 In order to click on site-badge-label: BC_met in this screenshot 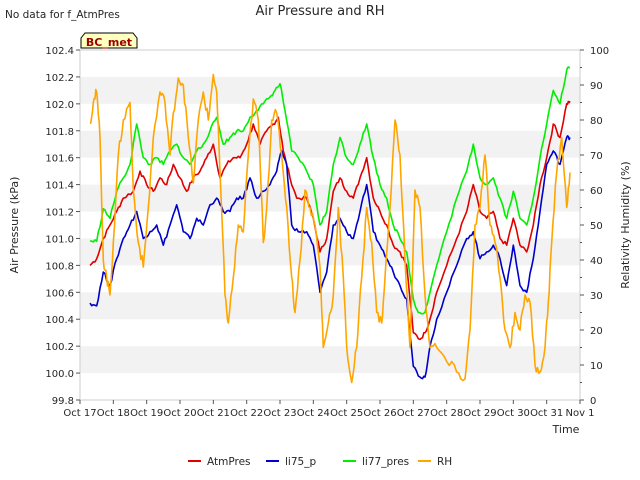, I will do `click(109, 42)`.